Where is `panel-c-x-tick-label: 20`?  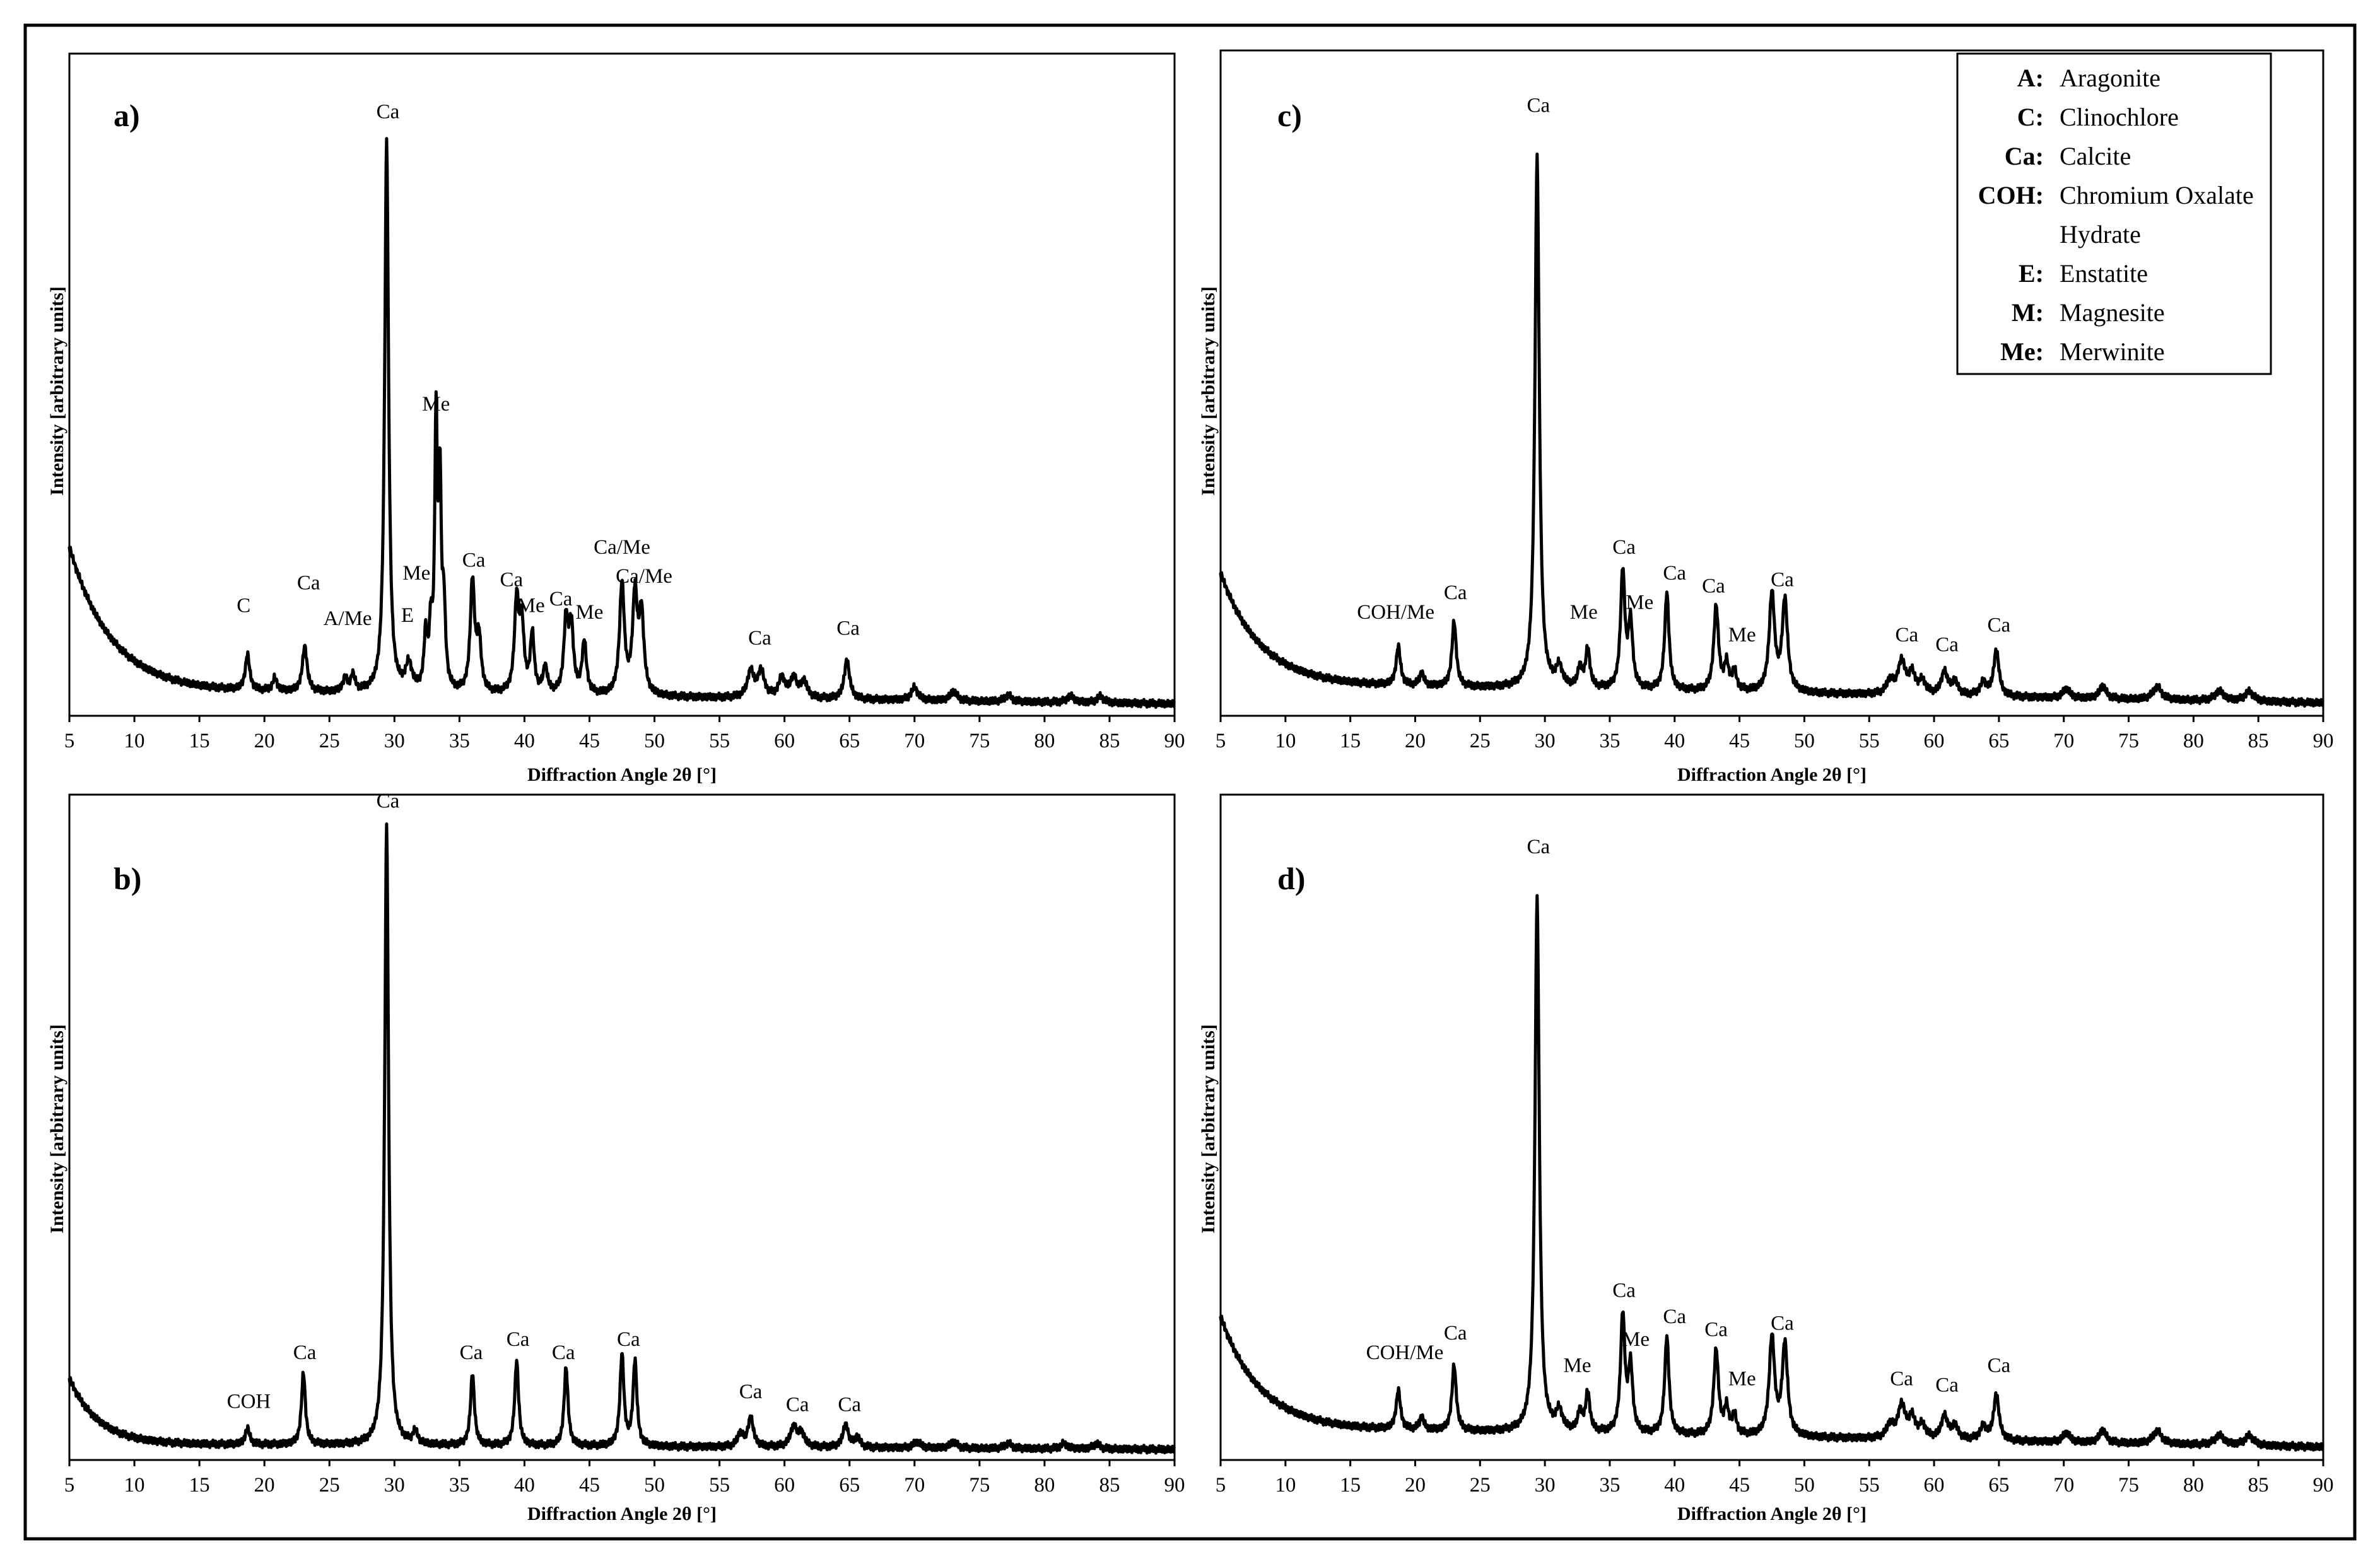
panel-c-x-tick-label: 20 is located at coordinates (1415, 741).